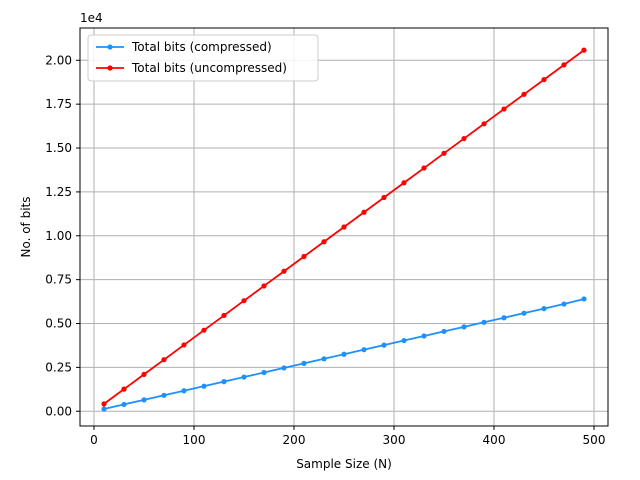 Image resolution: width=640 pixels, height=480 pixels. What do you see at coordinates (394, 440) in the screenshot?
I see `x-tick-label: 300` at bounding box center [394, 440].